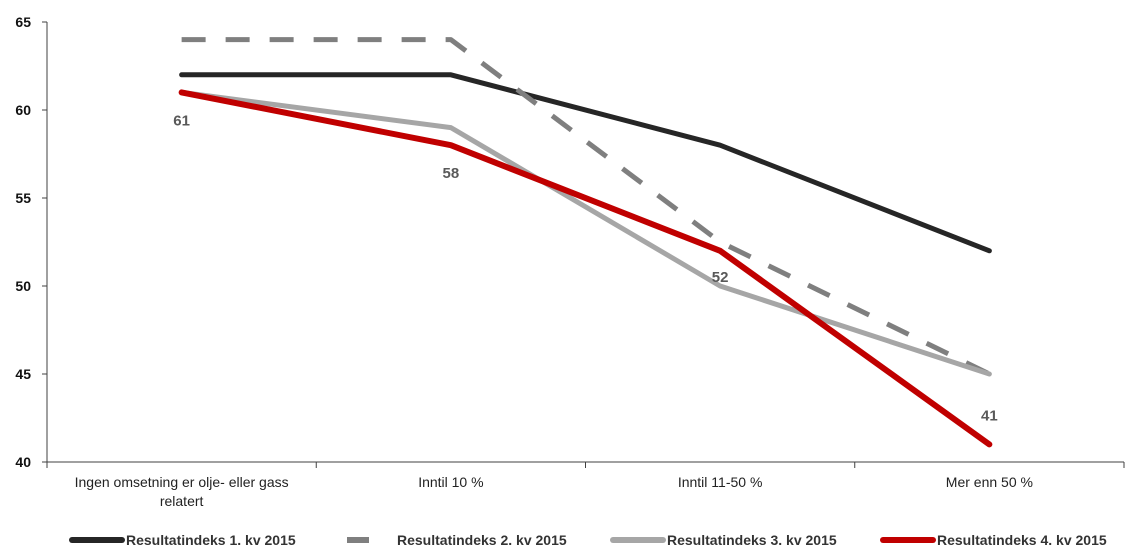  What do you see at coordinates (720, 277) in the screenshot?
I see `data-label: 52` at bounding box center [720, 277].